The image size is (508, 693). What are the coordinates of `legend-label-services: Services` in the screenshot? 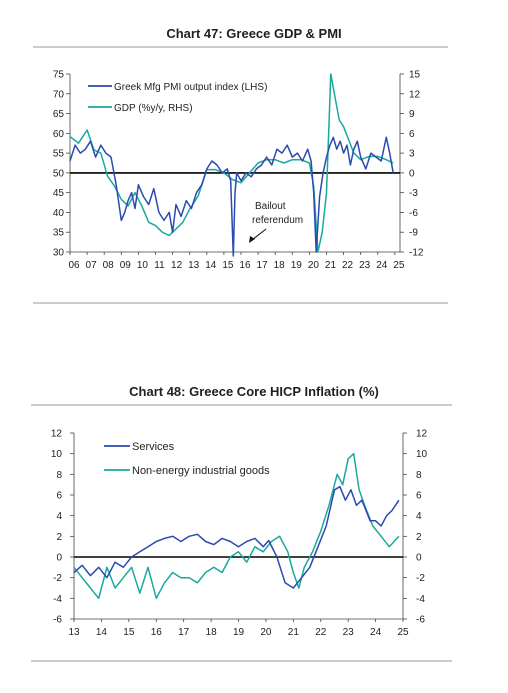 It's located at (153, 447).